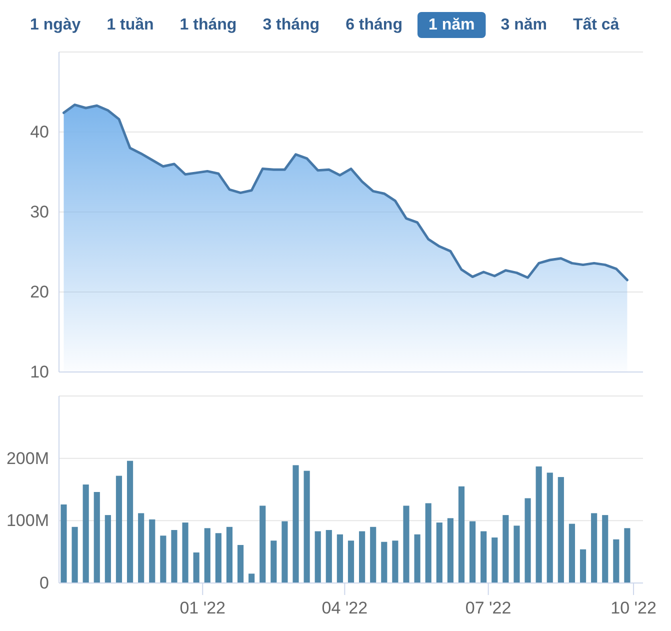  What do you see at coordinates (633, 608) in the screenshot?
I see `x-tick-label: 10 '22` at bounding box center [633, 608].